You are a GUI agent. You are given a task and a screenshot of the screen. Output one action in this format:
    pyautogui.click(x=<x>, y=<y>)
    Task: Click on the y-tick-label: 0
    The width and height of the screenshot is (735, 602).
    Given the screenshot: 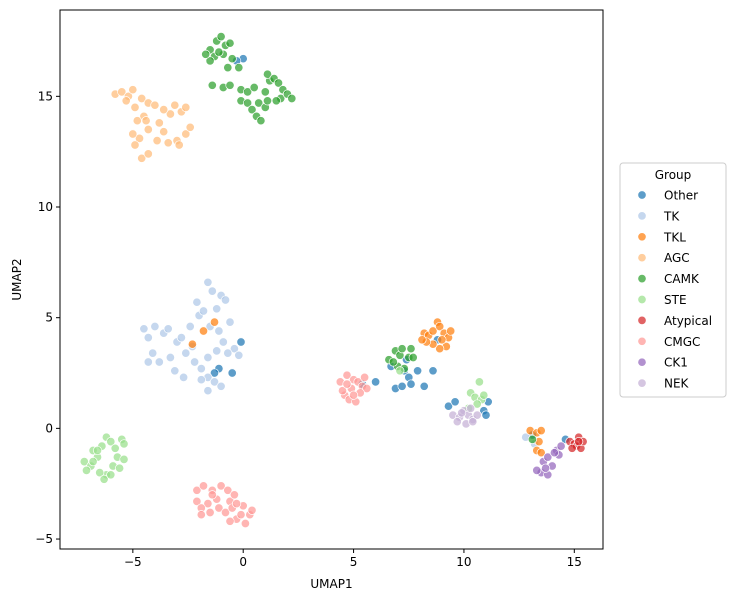 What is the action you would take?
    pyautogui.click(x=49, y=428)
    